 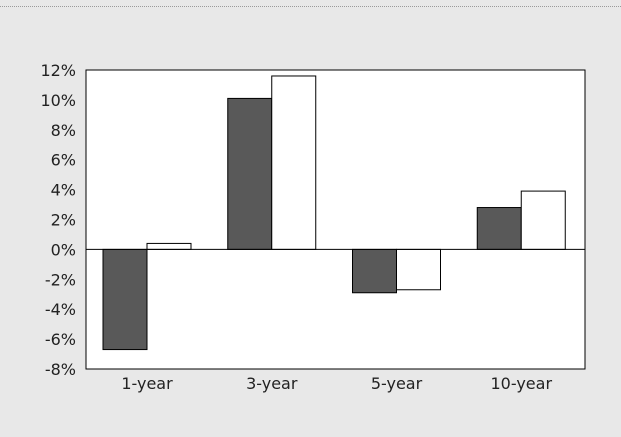 I want to click on x-axis-tick-labels: 1-year 3-year 5-year 10-year, so click(x=336, y=383).